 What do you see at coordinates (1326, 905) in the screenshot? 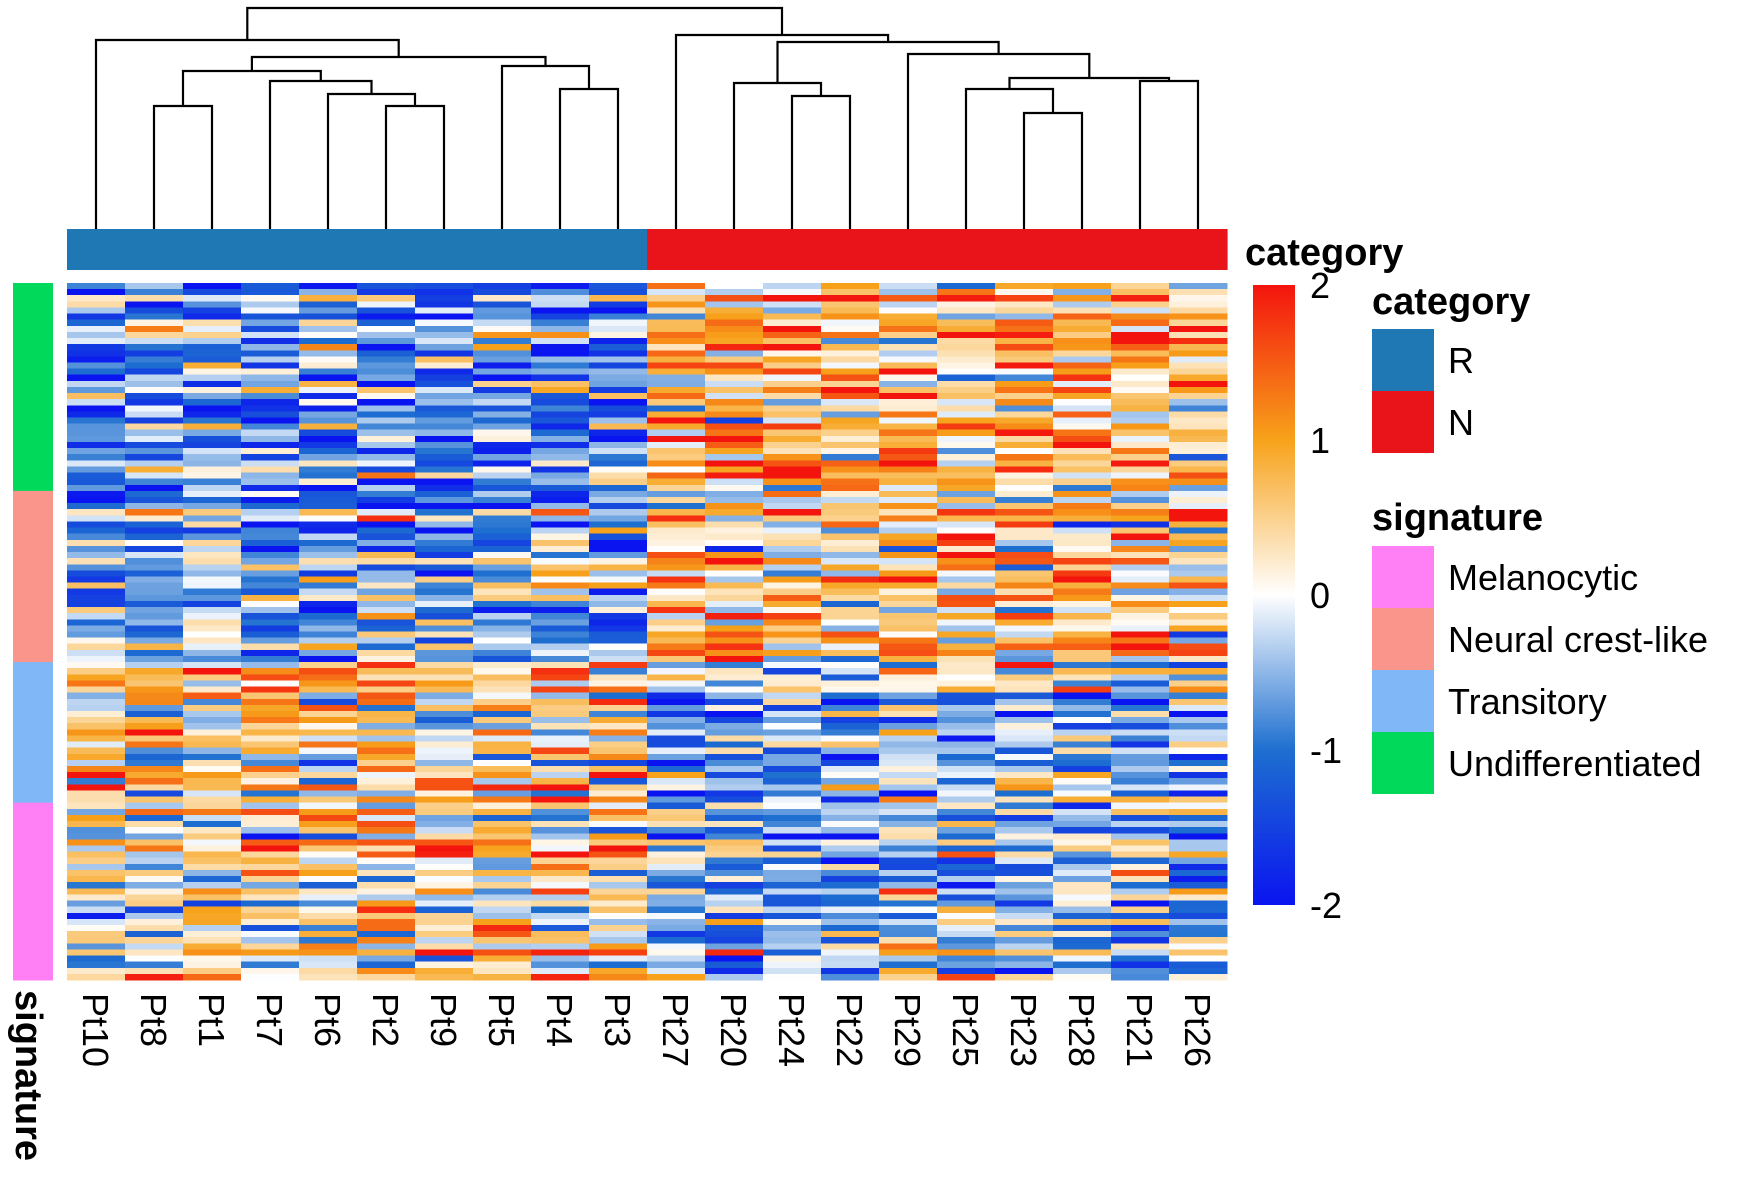
I see `colorbar-tick-label: -2` at bounding box center [1326, 905].